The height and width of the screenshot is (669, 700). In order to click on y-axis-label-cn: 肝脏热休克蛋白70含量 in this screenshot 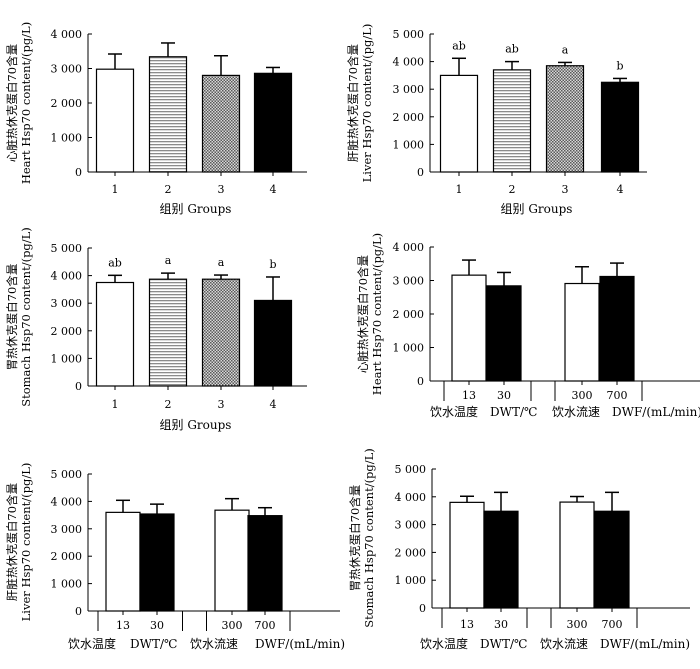, I will do `click(12, 542)`.